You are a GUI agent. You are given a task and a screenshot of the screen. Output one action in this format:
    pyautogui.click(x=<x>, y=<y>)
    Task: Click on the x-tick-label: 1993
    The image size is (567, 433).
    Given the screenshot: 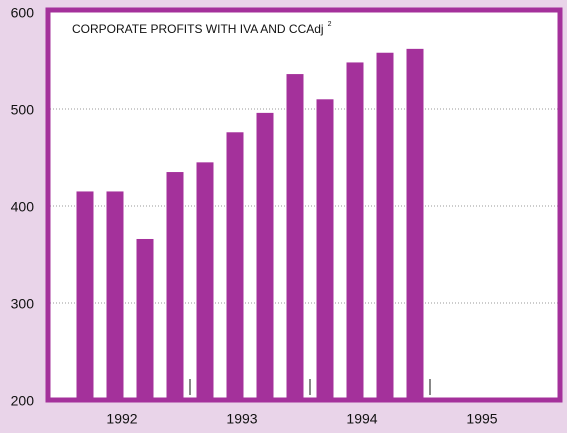 What is the action you would take?
    pyautogui.click(x=241, y=419)
    